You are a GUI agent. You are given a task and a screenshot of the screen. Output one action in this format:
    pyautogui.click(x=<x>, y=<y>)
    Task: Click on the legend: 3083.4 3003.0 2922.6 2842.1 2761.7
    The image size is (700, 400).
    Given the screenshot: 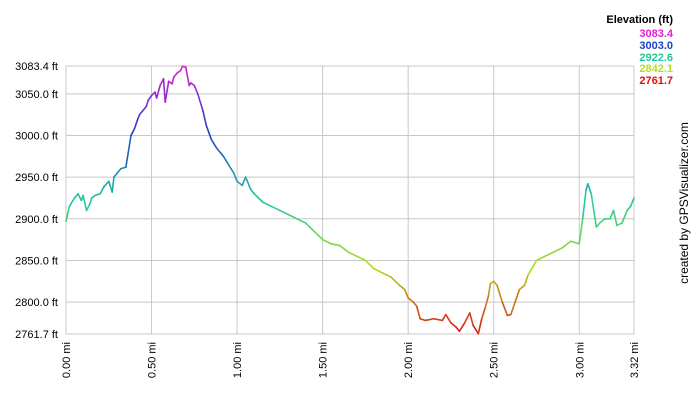 What is the action you would take?
    pyautogui.click(x=616, y=58)
    